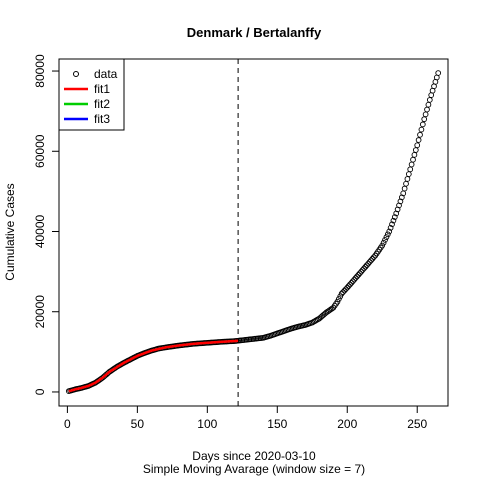 This screenshot has height=480, width=480. Describe the element at coordinates (254, 32) in the screenshot. I see `chart-title: Denmark / Bertalanffy` at that location.